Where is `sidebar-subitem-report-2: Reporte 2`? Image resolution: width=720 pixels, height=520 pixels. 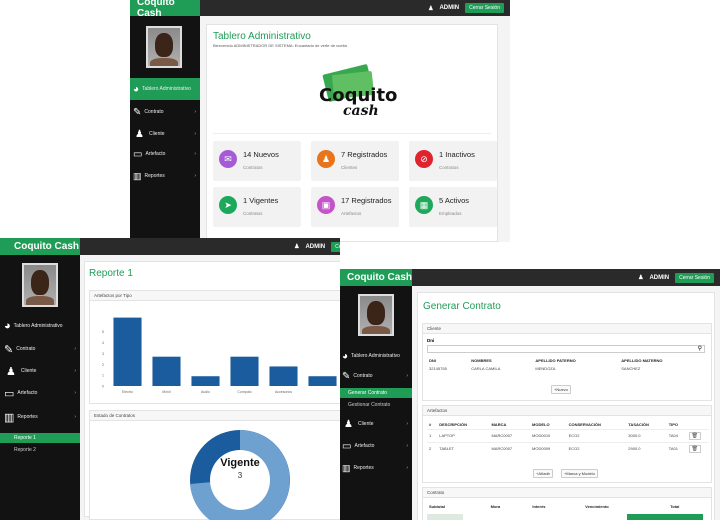
sidebar-subitem-report-2: Reporte 2 is located at coordinates (25, 450).